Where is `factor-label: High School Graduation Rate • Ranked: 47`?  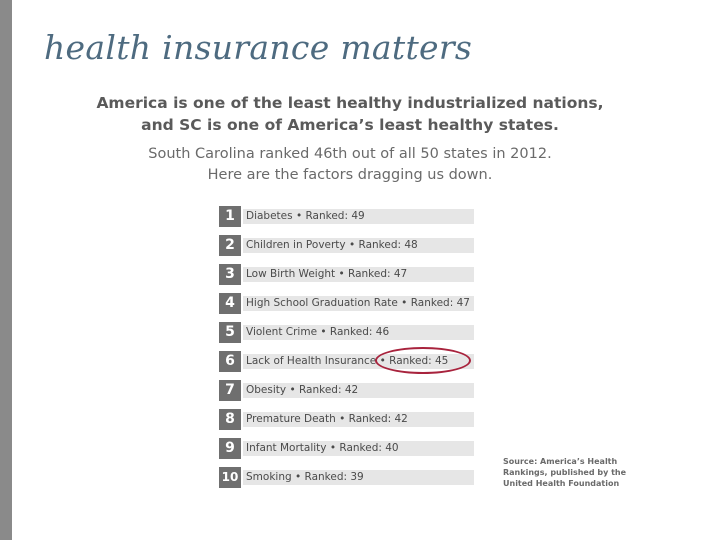 factor-label: High School Graduation Rate • Ranked: 47 is located at coordinates (358, 303).